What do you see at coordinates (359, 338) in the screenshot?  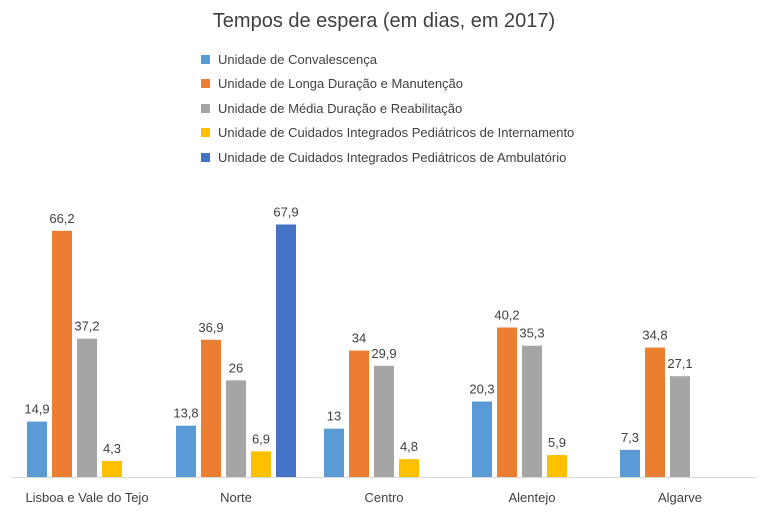 I see `data-label-centro-series-2: 34` at bounding box center [359, 338].